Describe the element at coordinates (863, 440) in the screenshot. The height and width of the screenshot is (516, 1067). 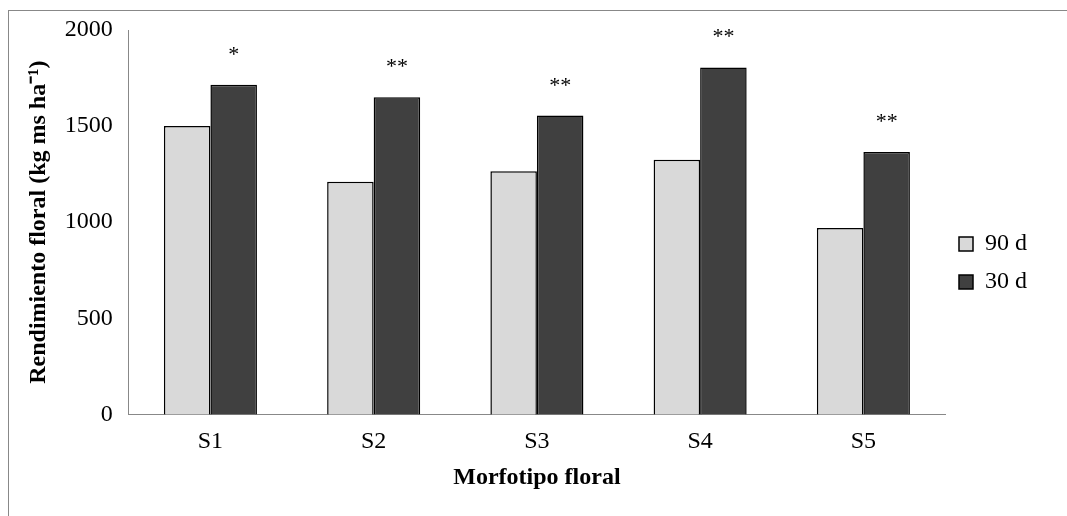
I see `x-tick-label: S5` at that location.